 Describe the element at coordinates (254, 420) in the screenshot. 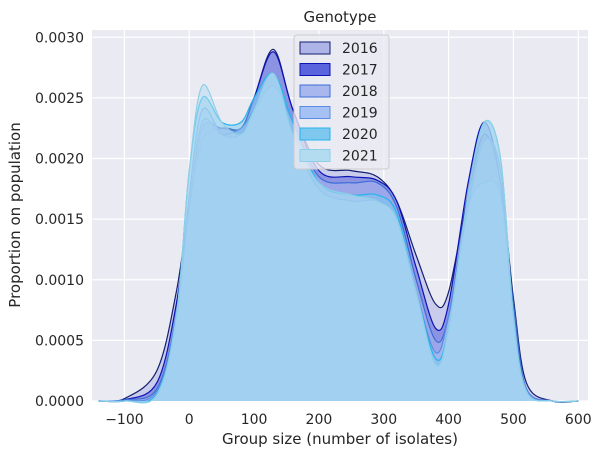

I see `x-tick-label: 100` at that location.